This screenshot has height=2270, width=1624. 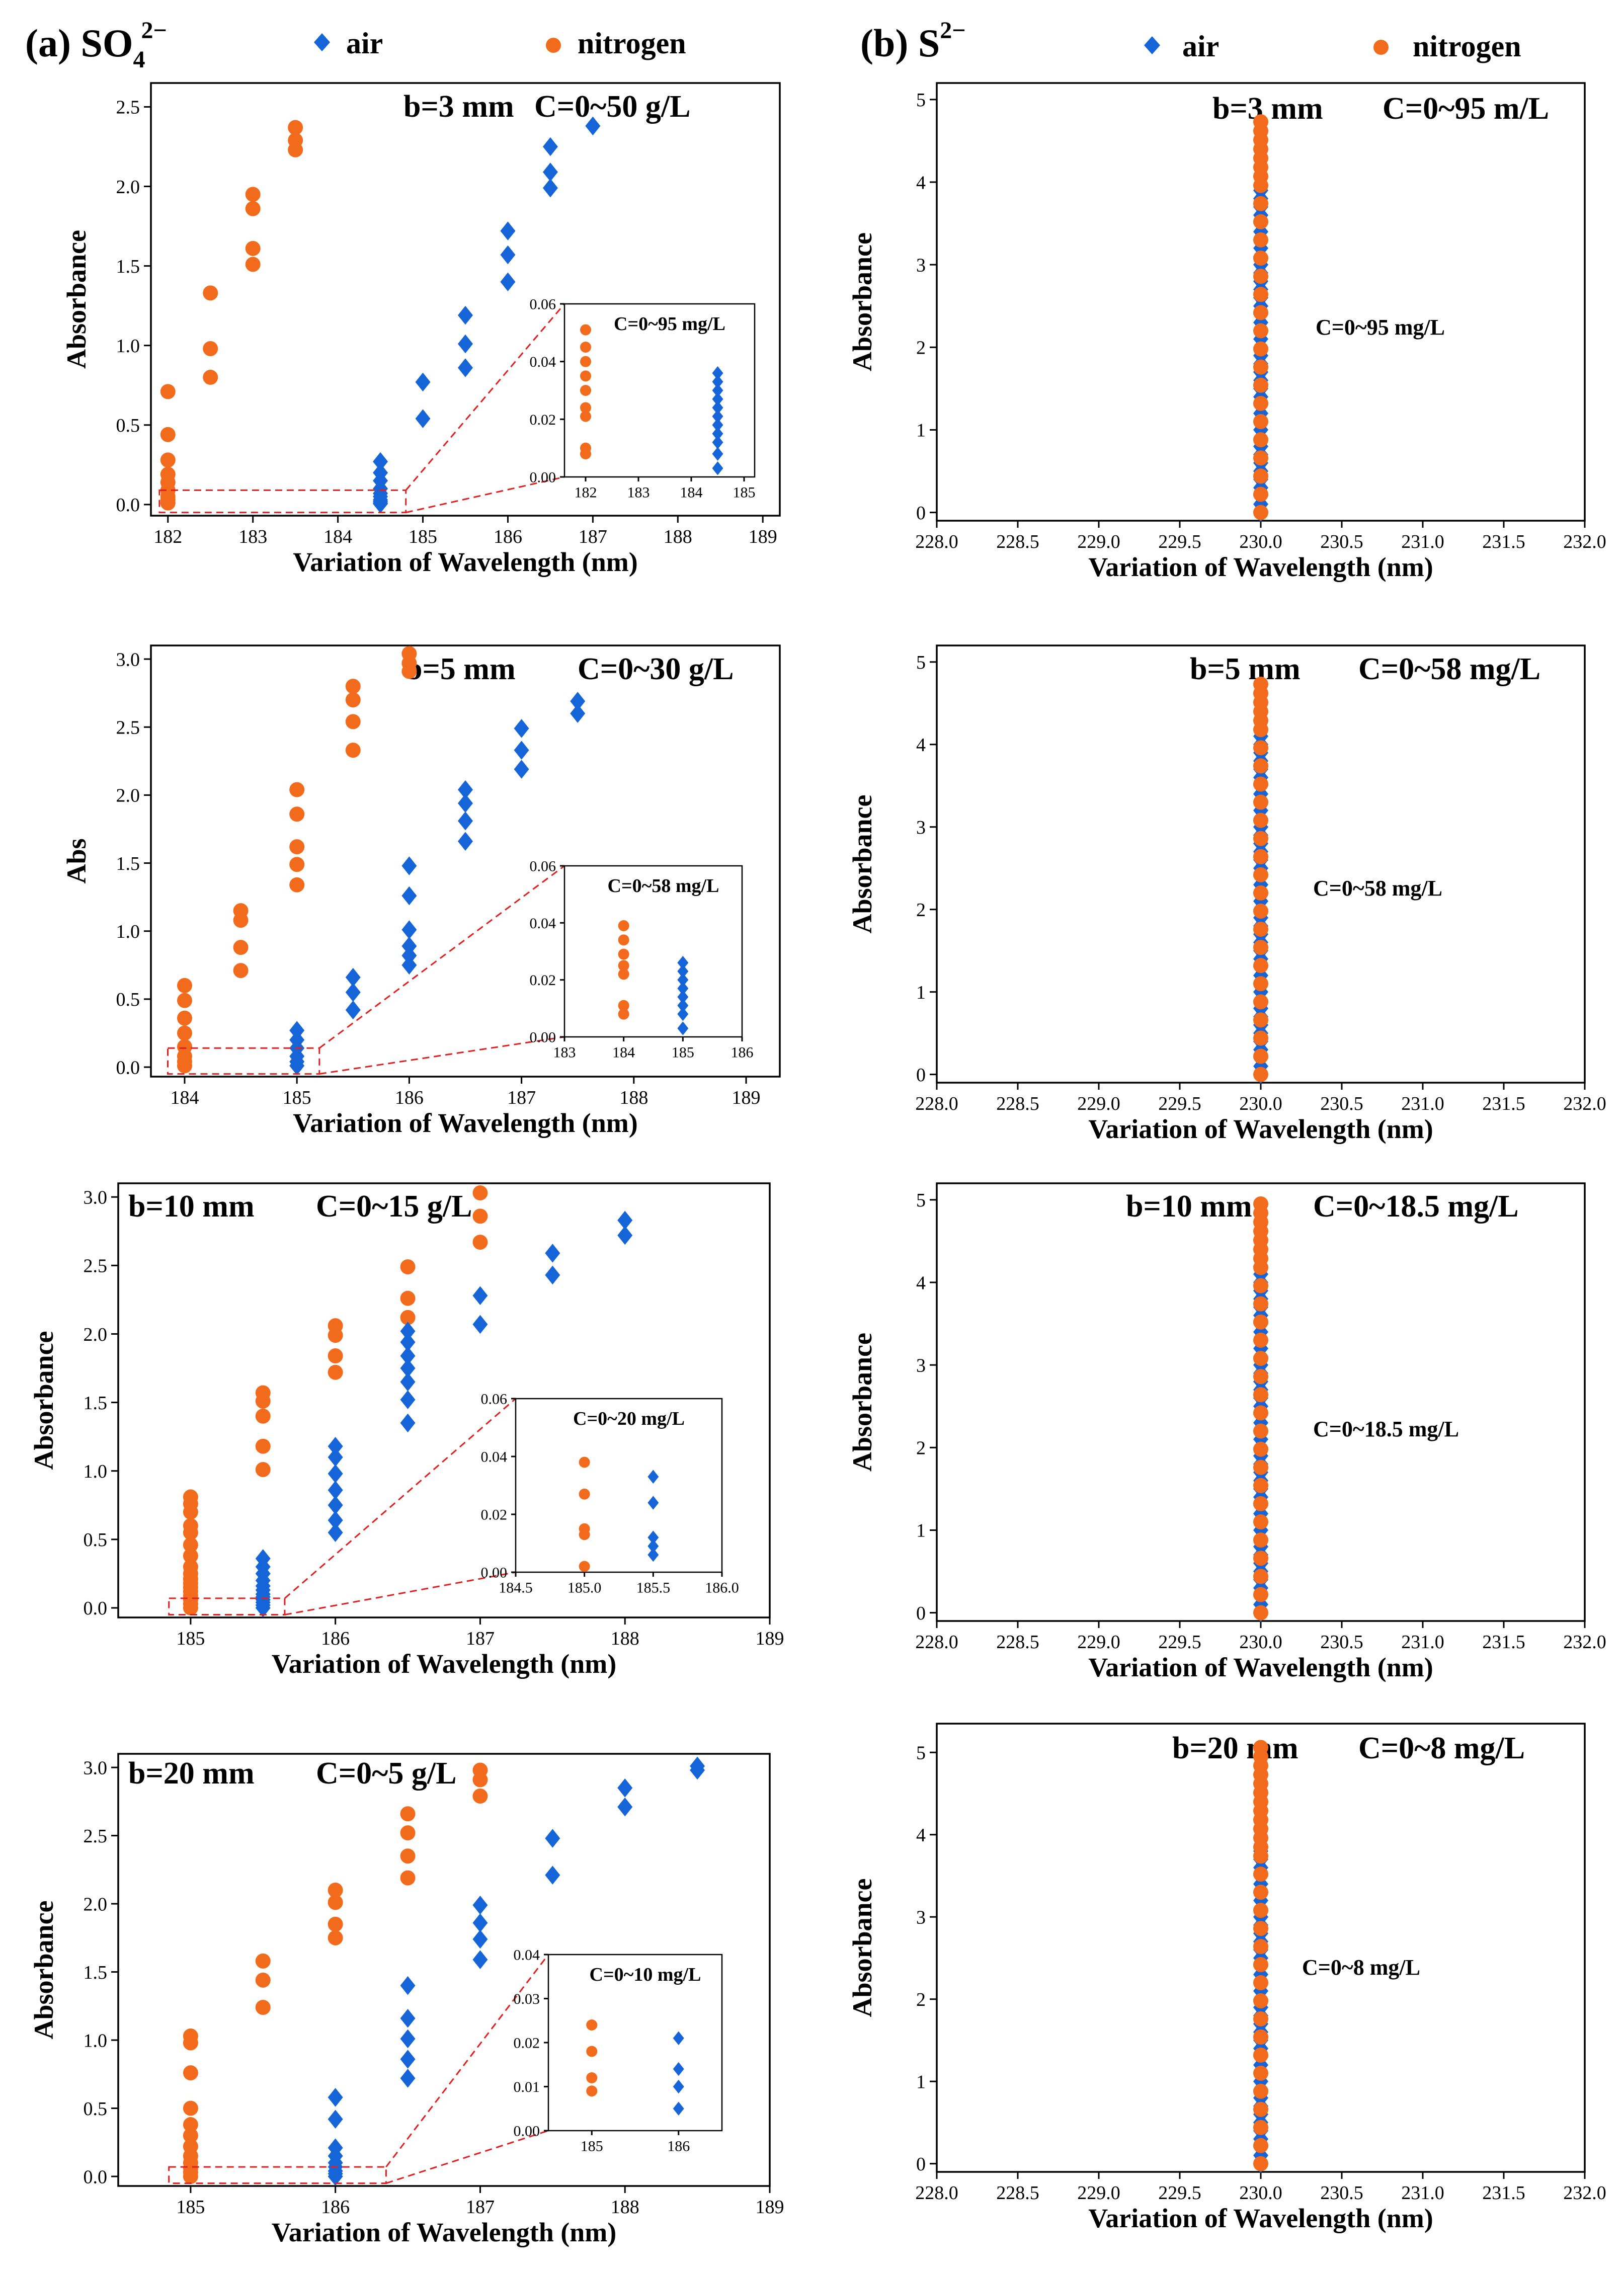 What do you see at coordinates (96, 1334) in the screenshot?
I see `a3-ytick-label: 2.0` at bounding box center [96, 1334].